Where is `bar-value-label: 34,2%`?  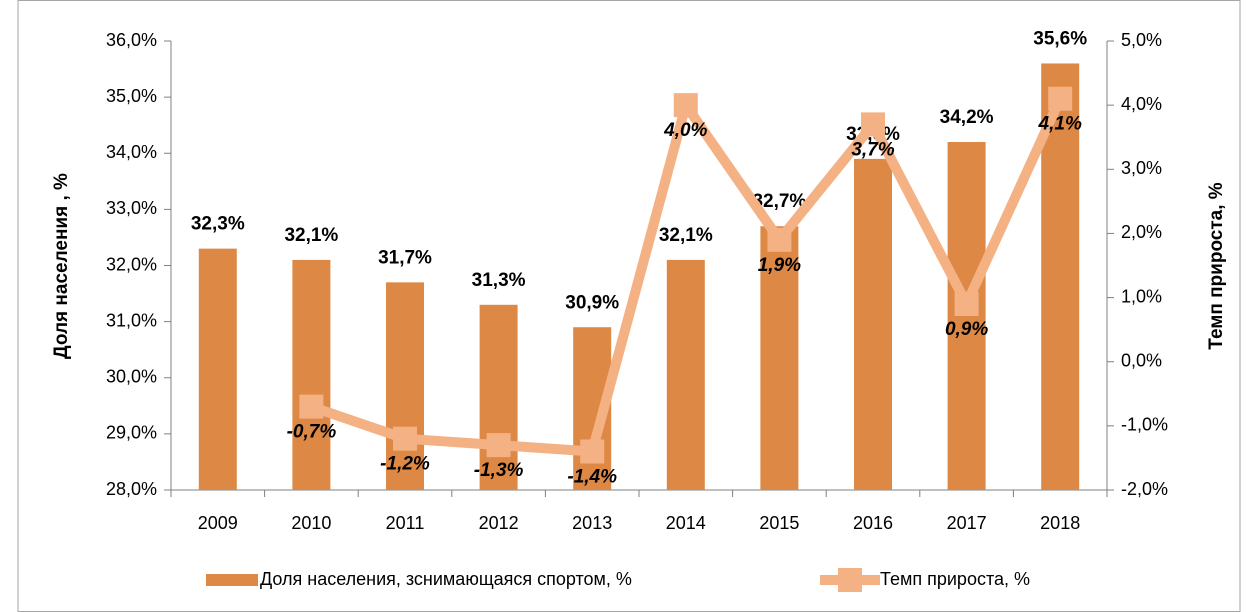 bar-value-label: 34,2% is located at coordinates (967, 117).